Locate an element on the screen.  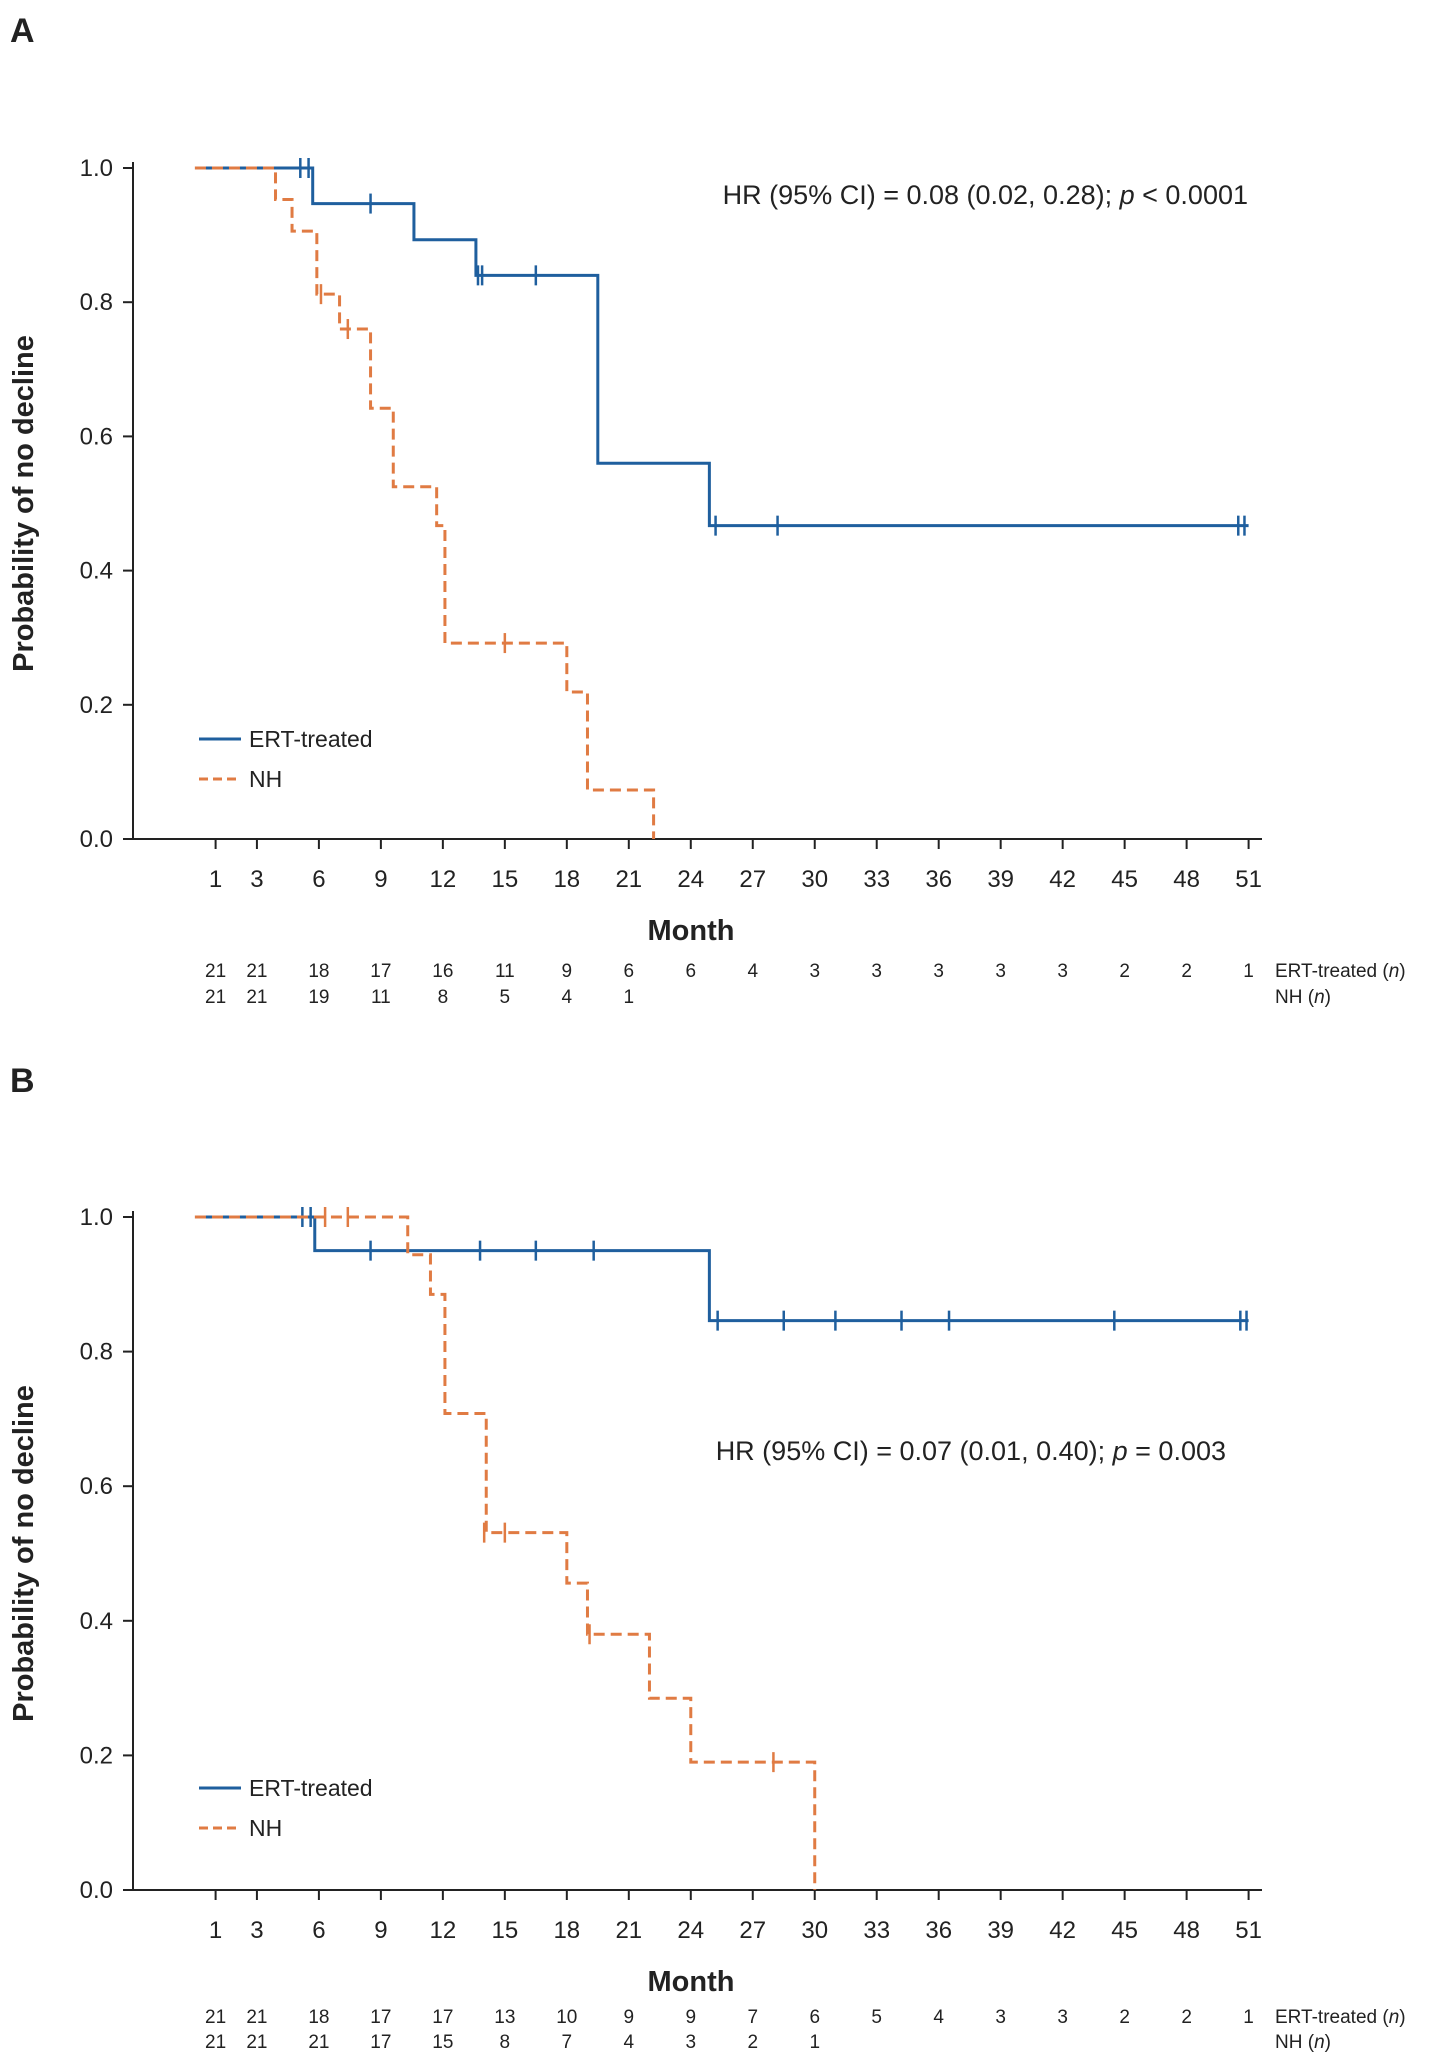
risk-value: 7 is located at coordinates (567, 2042).